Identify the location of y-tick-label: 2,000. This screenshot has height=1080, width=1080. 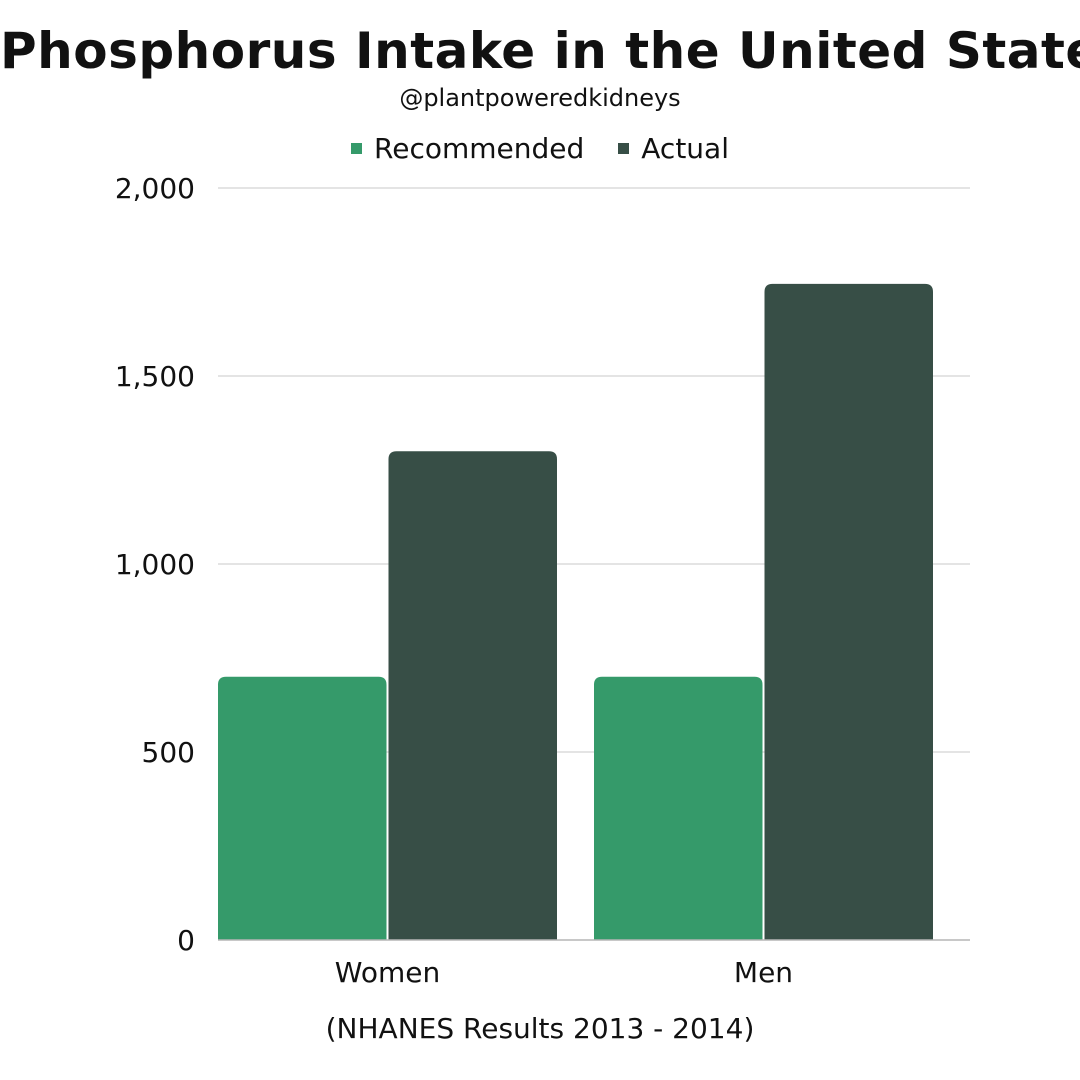
(155, 188).